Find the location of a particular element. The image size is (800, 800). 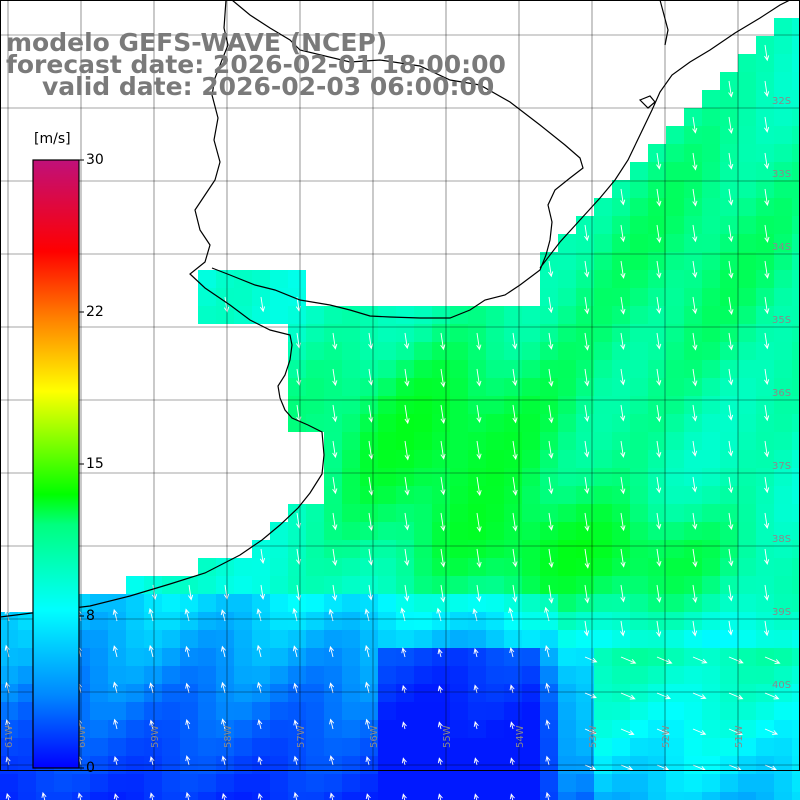

longitude-label: 55W is located at coordinates (447, 736).